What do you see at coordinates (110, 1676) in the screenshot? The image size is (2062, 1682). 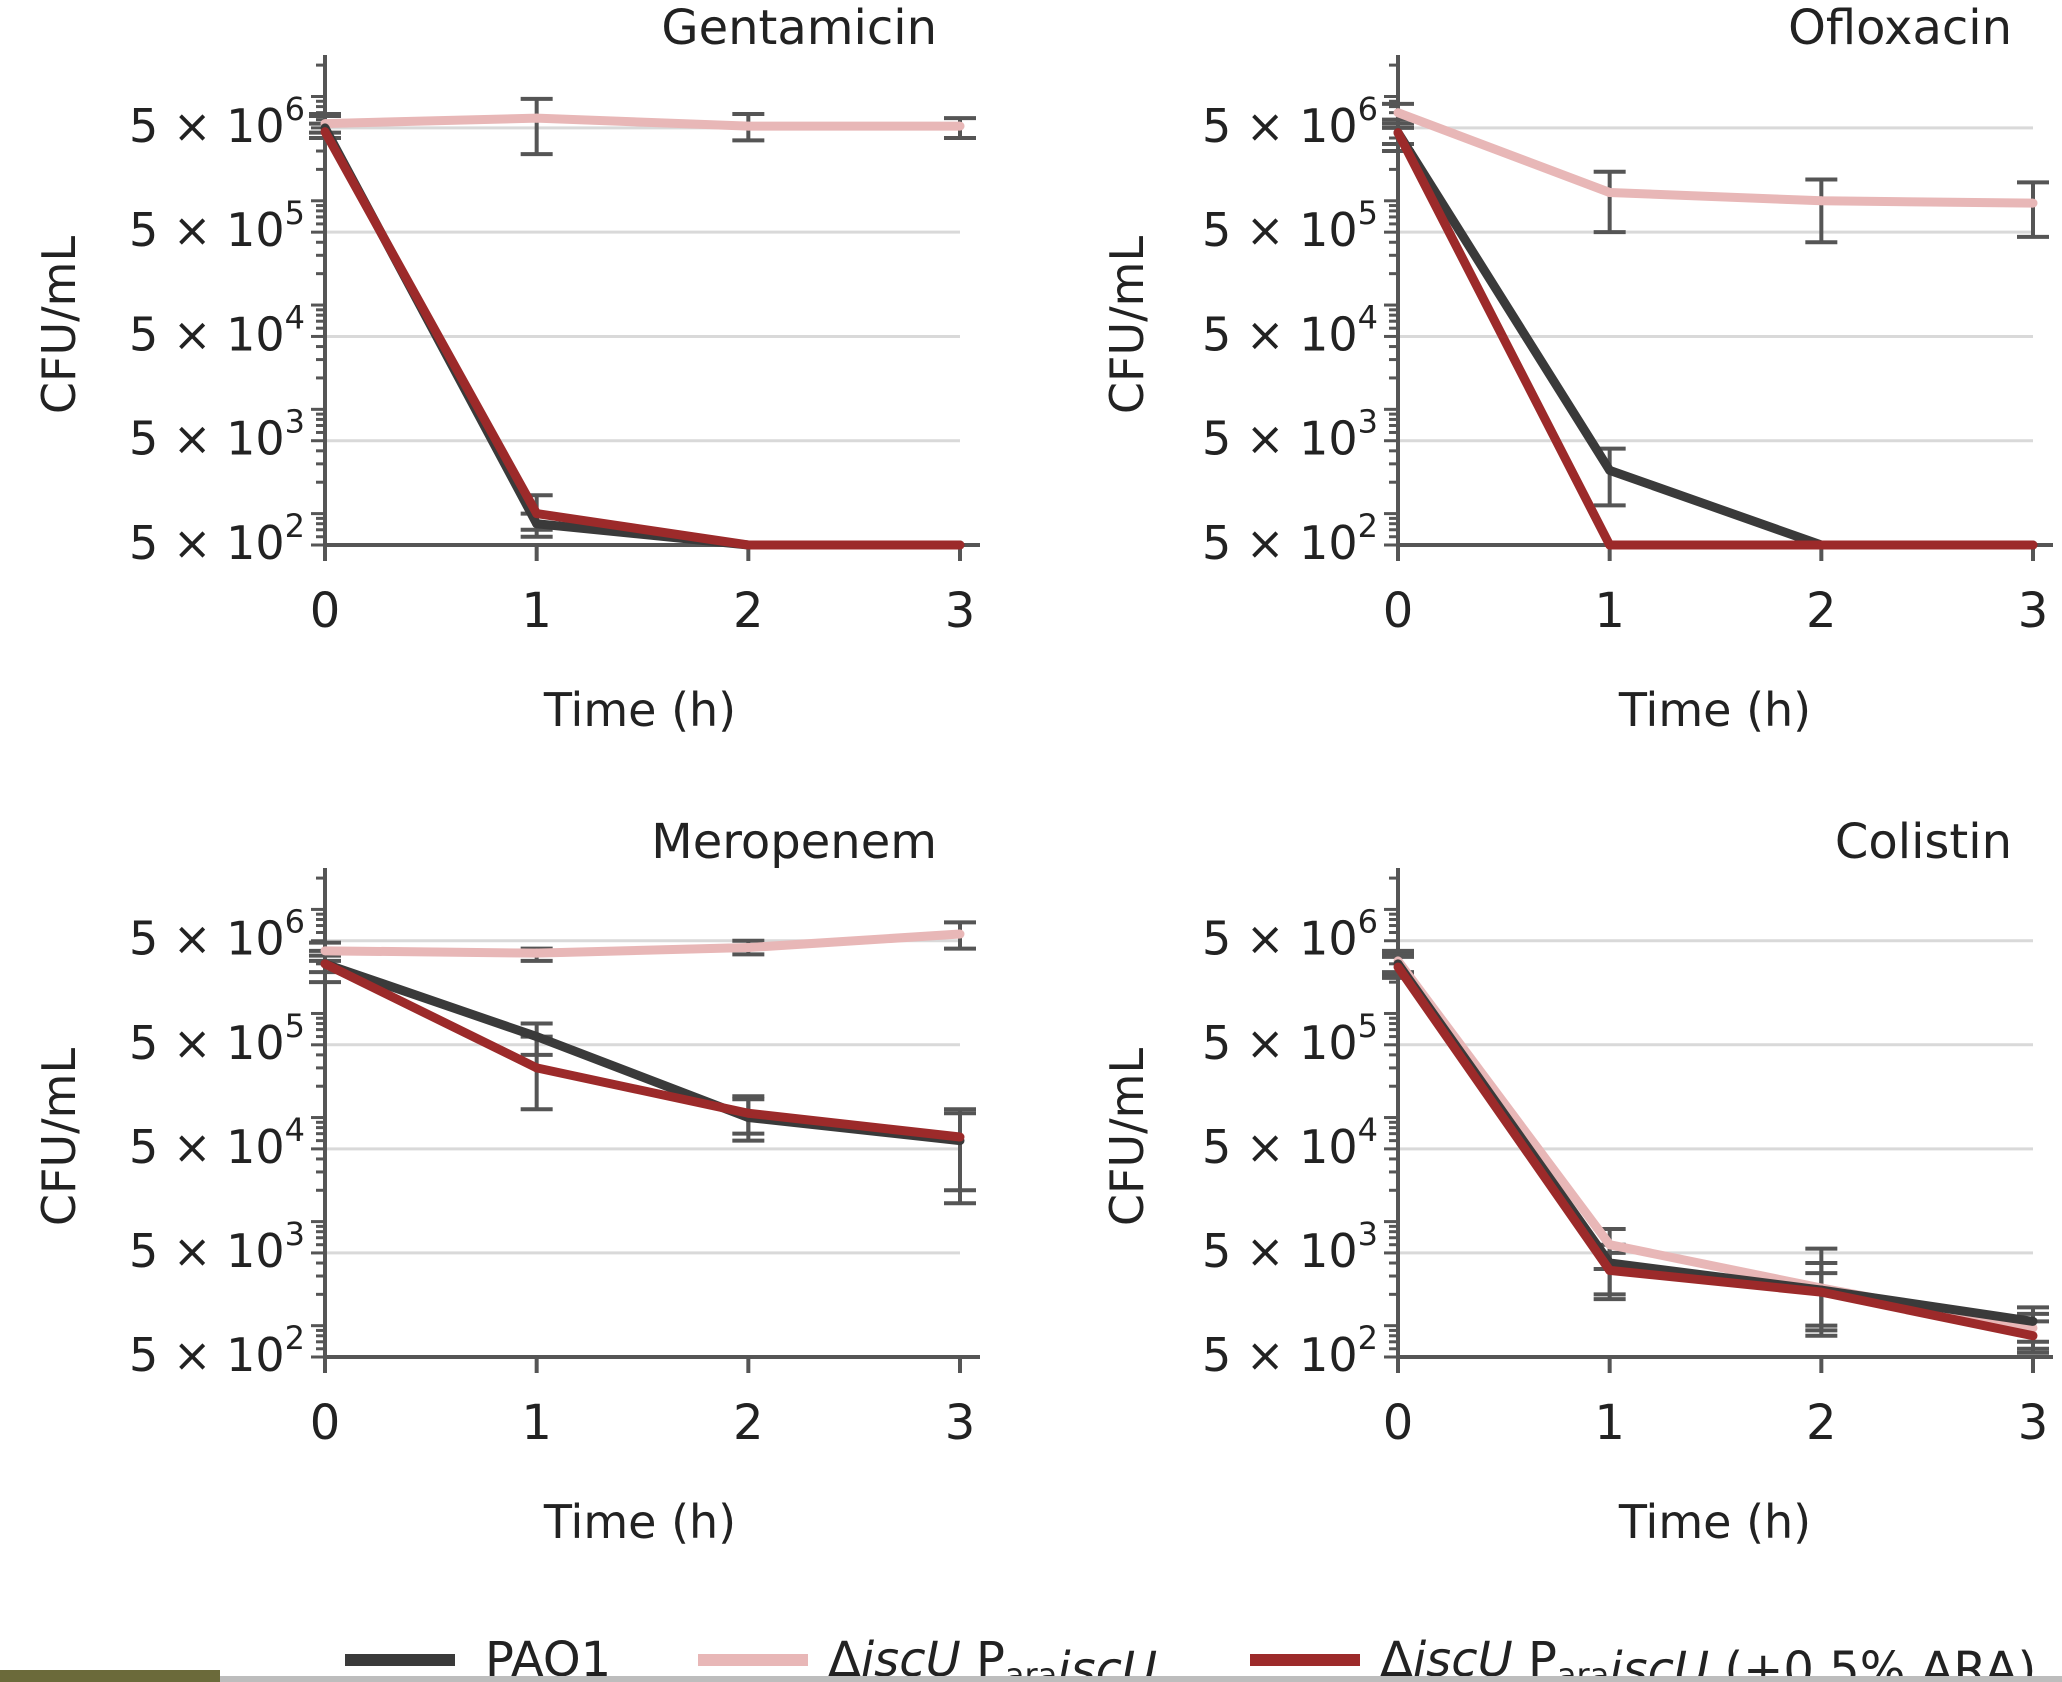 I see `bottom-image-fragment` at bounding box center [110, 1676].